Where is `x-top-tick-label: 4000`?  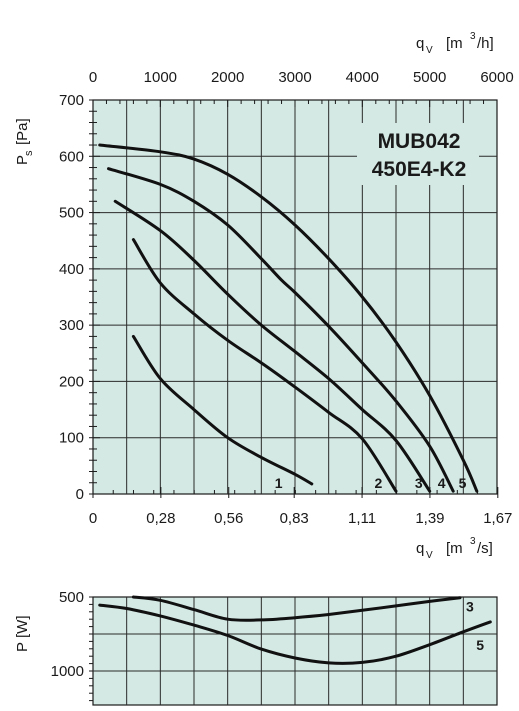
x-top-tick-label: 4000 is located at coordinates (362, 77).